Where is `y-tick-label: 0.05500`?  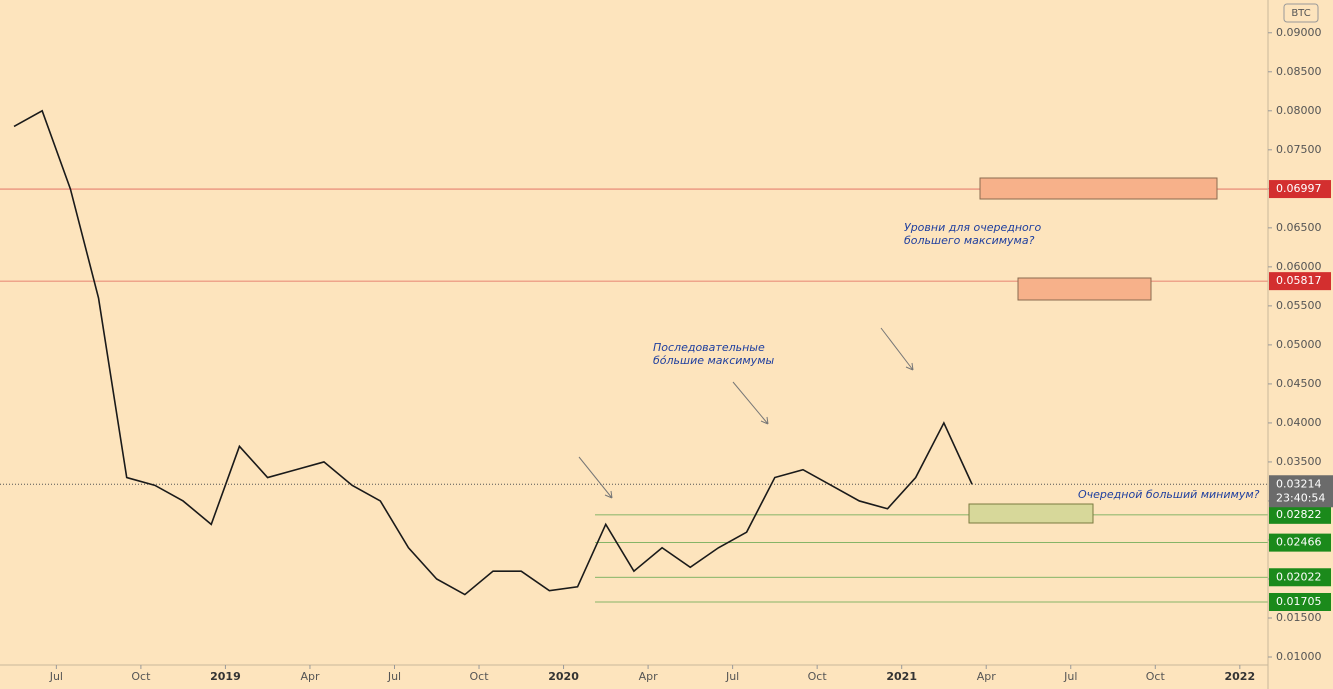
y-tick-label: 0.05500 is located at coordinates (1299, 305).